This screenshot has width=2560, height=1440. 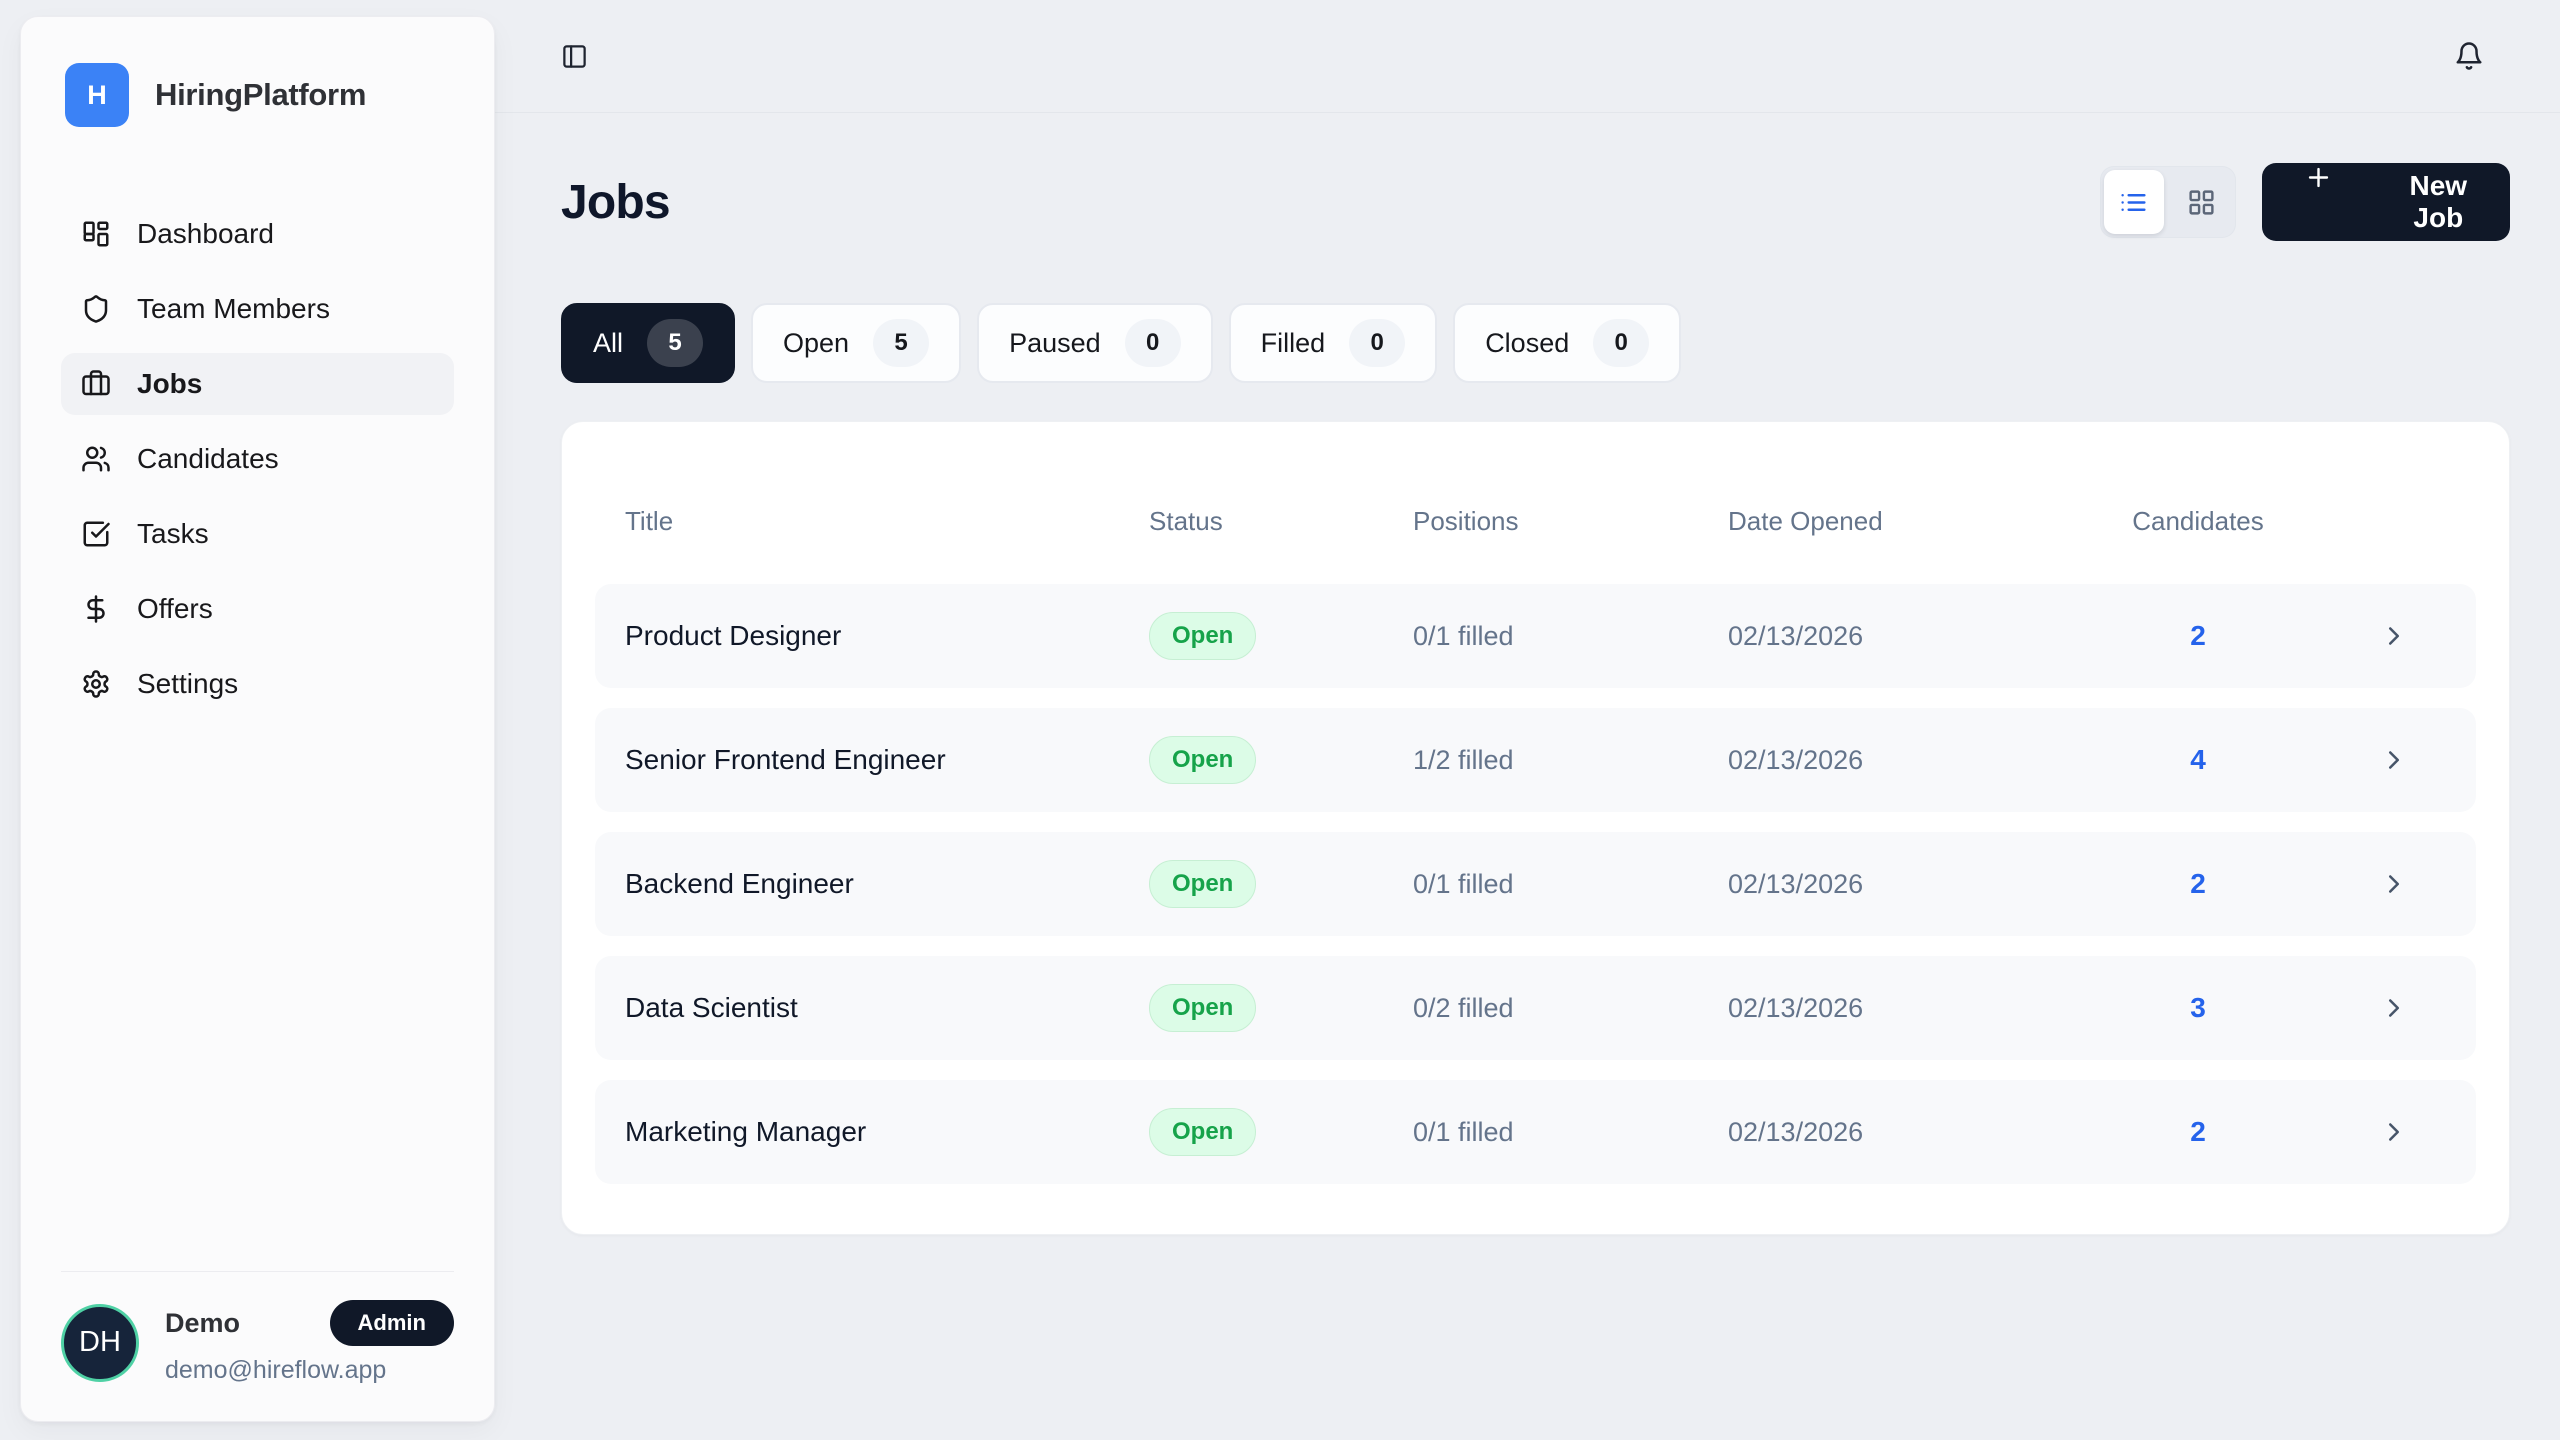 What do you see at coordinates (170, 383) in the screenshot?
I see `sidebar-item-label: Jobs` at bounding box center [170, 383].